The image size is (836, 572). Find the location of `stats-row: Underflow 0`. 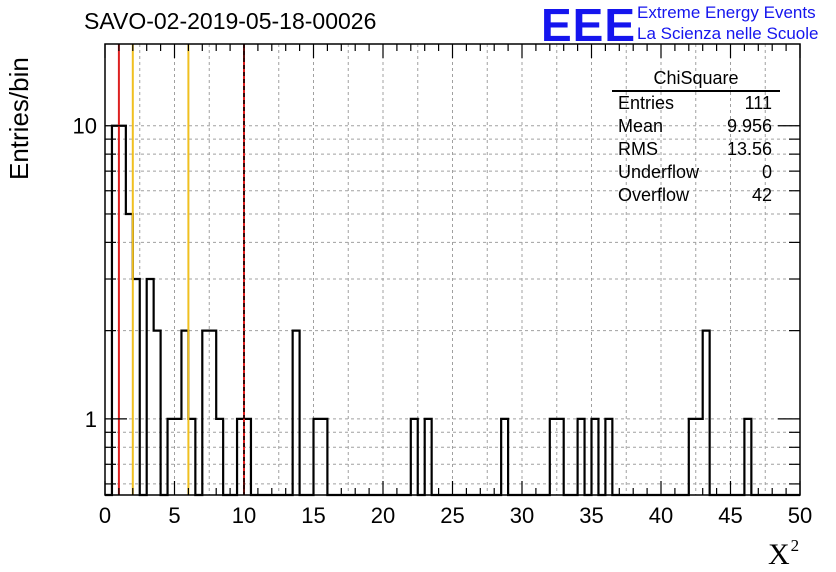

stats-row: Underflow 0 is located at coordinates (696, 172).